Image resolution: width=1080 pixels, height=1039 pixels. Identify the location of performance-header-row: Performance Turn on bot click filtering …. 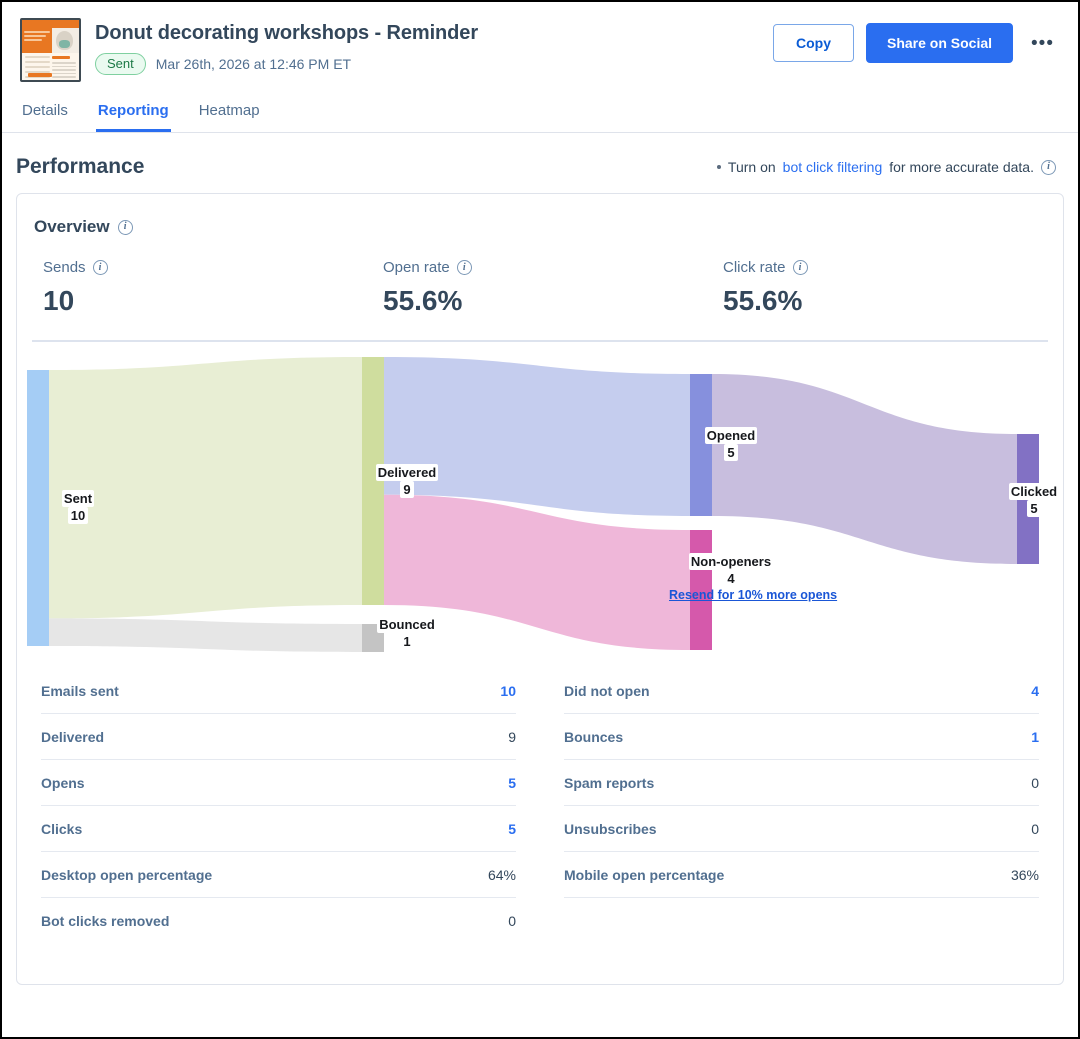
(540, 163).